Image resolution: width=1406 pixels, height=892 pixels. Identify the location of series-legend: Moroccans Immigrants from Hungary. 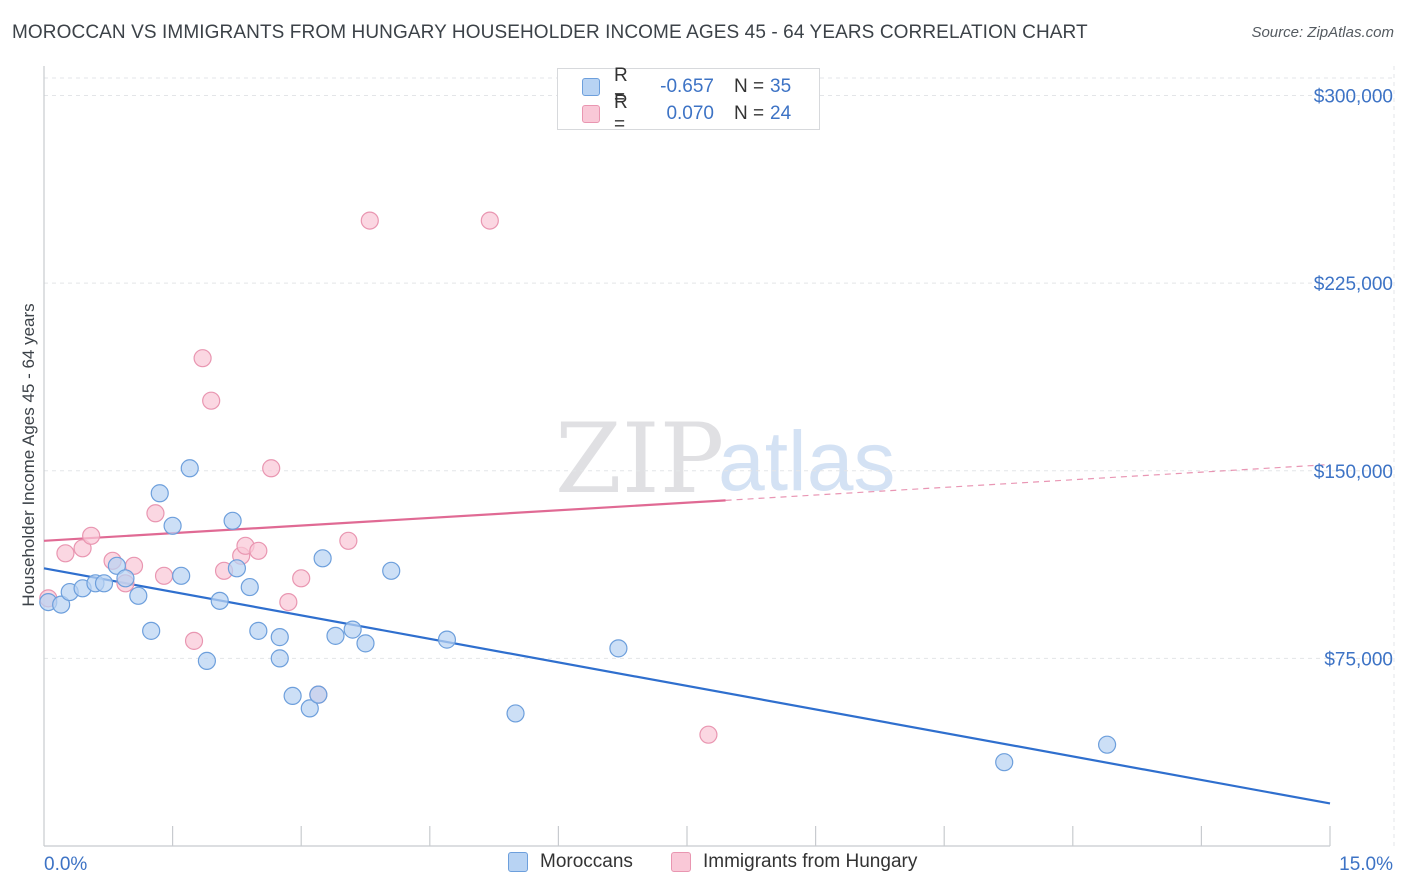
(703, 864).